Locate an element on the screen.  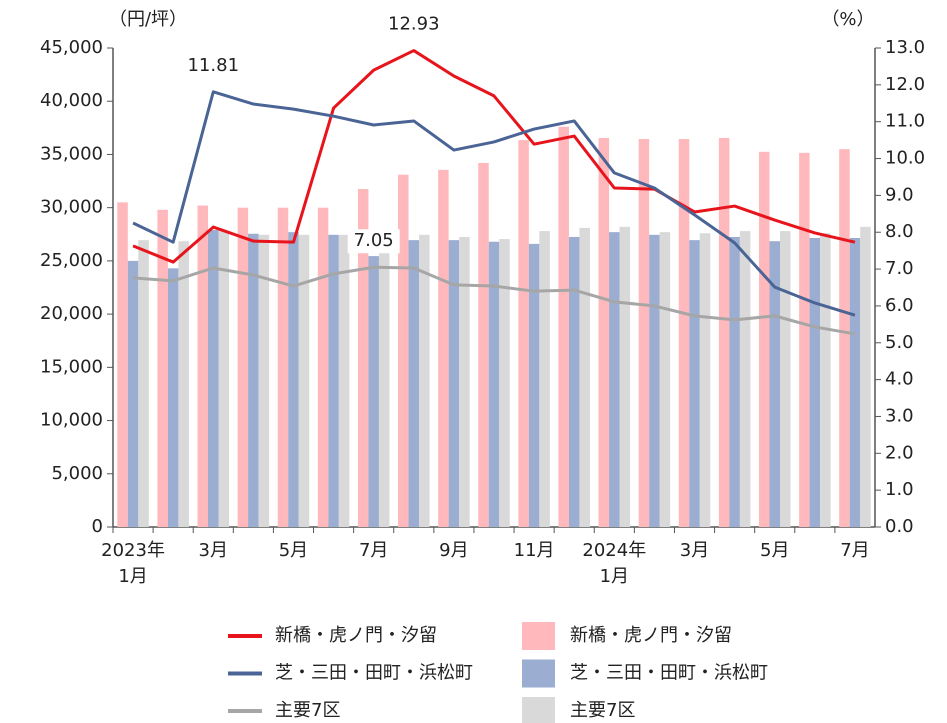
y-tick-label: 45,000 is located at coordinates (71, 47).